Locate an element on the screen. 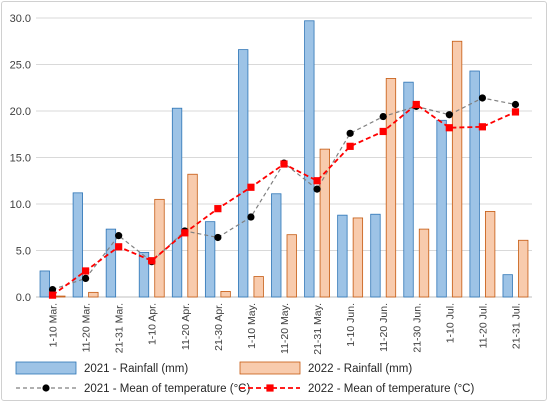  legend-label: 2021 - Mean of temperature (°C) is located at coordinates (167, 389).